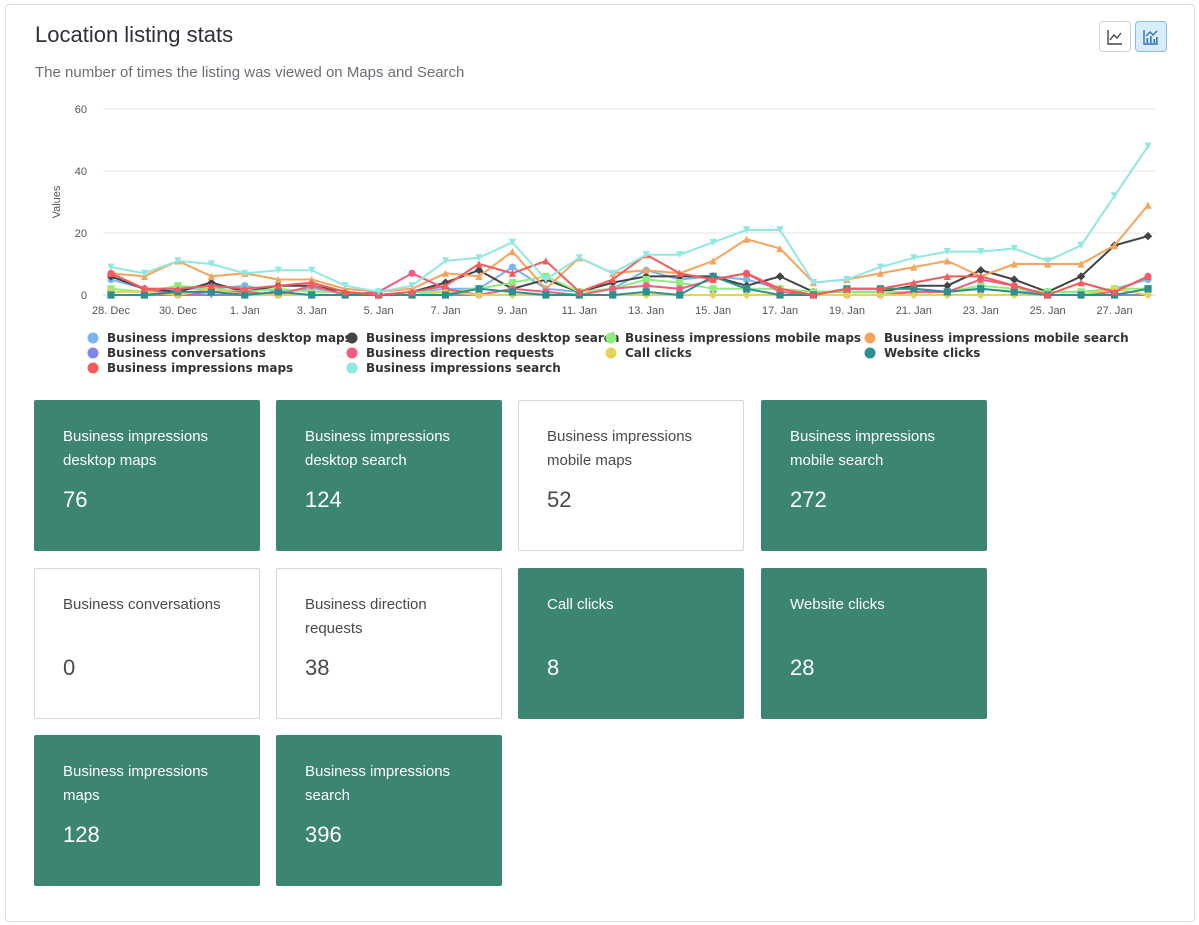 The height and width of the screenshot is (925, 1199). What do you see at coordinates (460, 353) in the screenshot?
I see `legend-item: Business direction requests` at bounding box center [460, 353].